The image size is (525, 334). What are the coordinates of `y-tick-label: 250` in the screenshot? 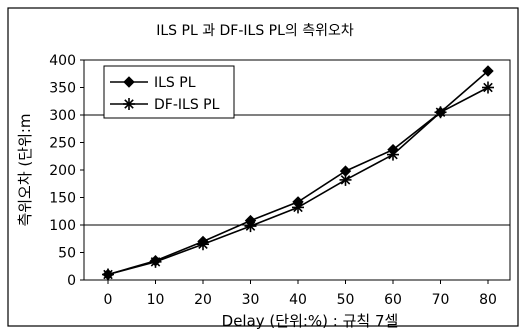 It's located at (62, 144).